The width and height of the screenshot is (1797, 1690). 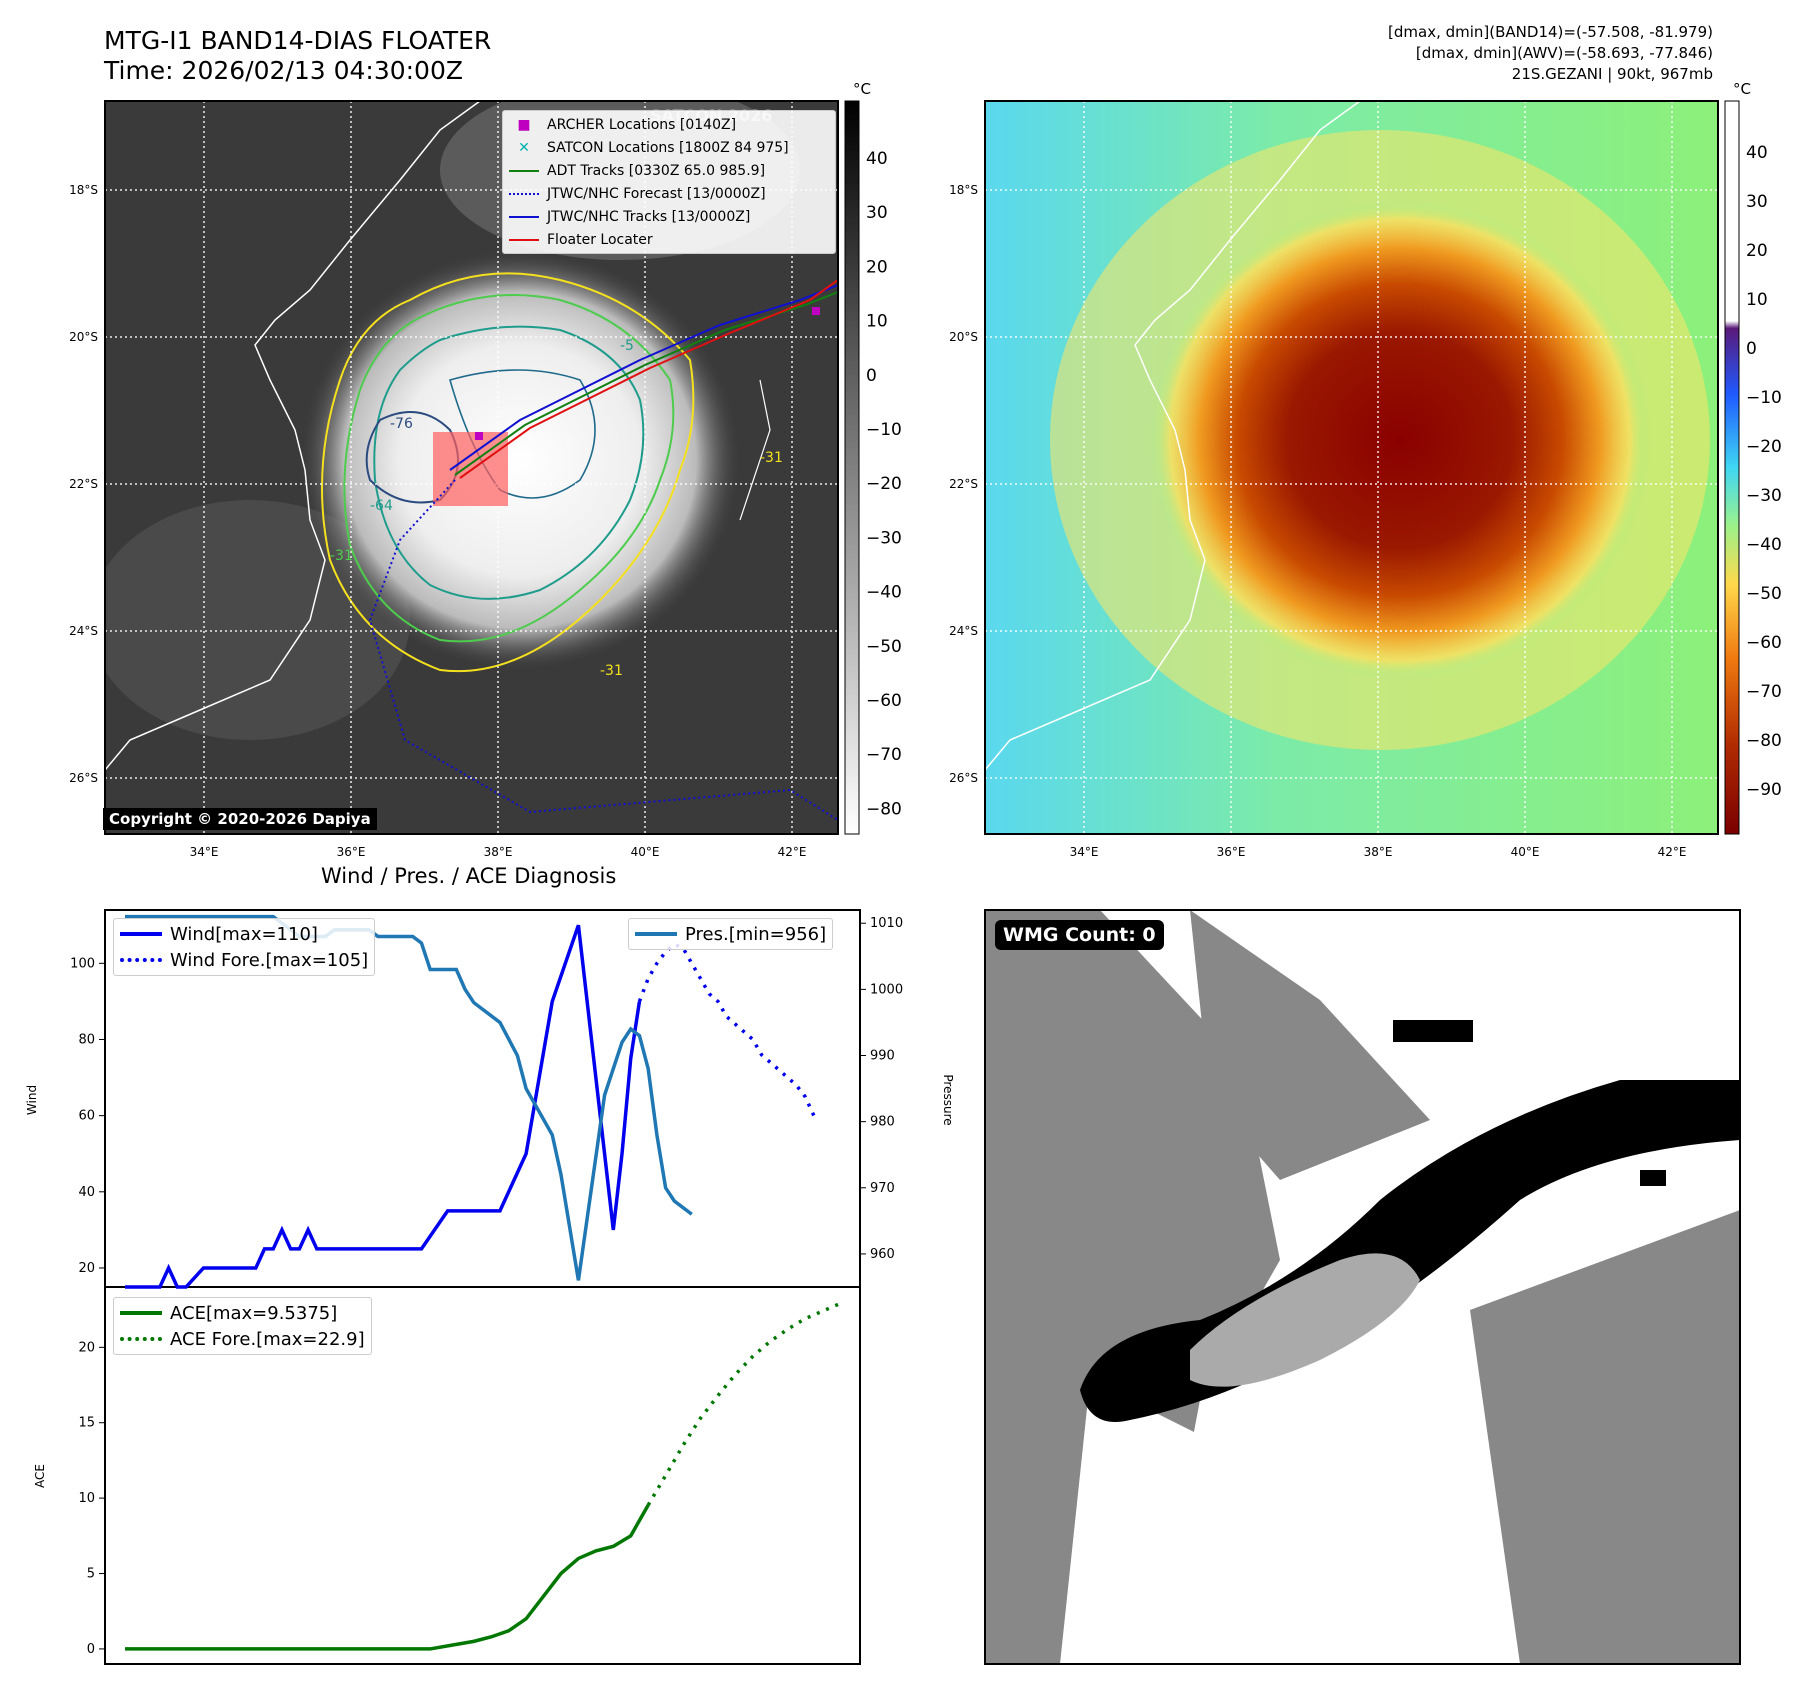 I want to click on wind-tick-label: 20, so click(x=86, y=1268).